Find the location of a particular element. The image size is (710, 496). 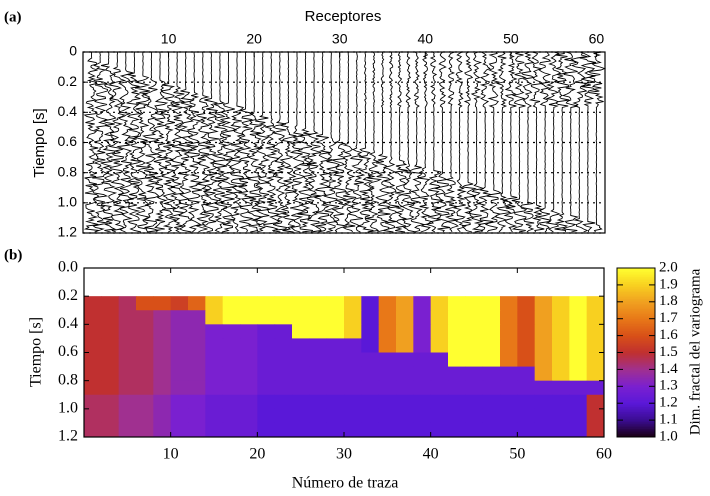

y-tick-label: 0.8 is located at coordinates (68, 379).